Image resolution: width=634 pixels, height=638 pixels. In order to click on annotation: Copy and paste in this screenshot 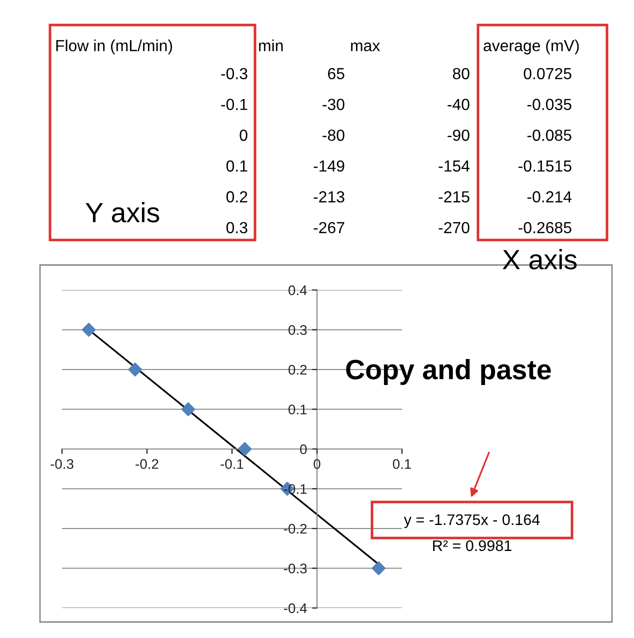, I will do `click(448, 372)`.